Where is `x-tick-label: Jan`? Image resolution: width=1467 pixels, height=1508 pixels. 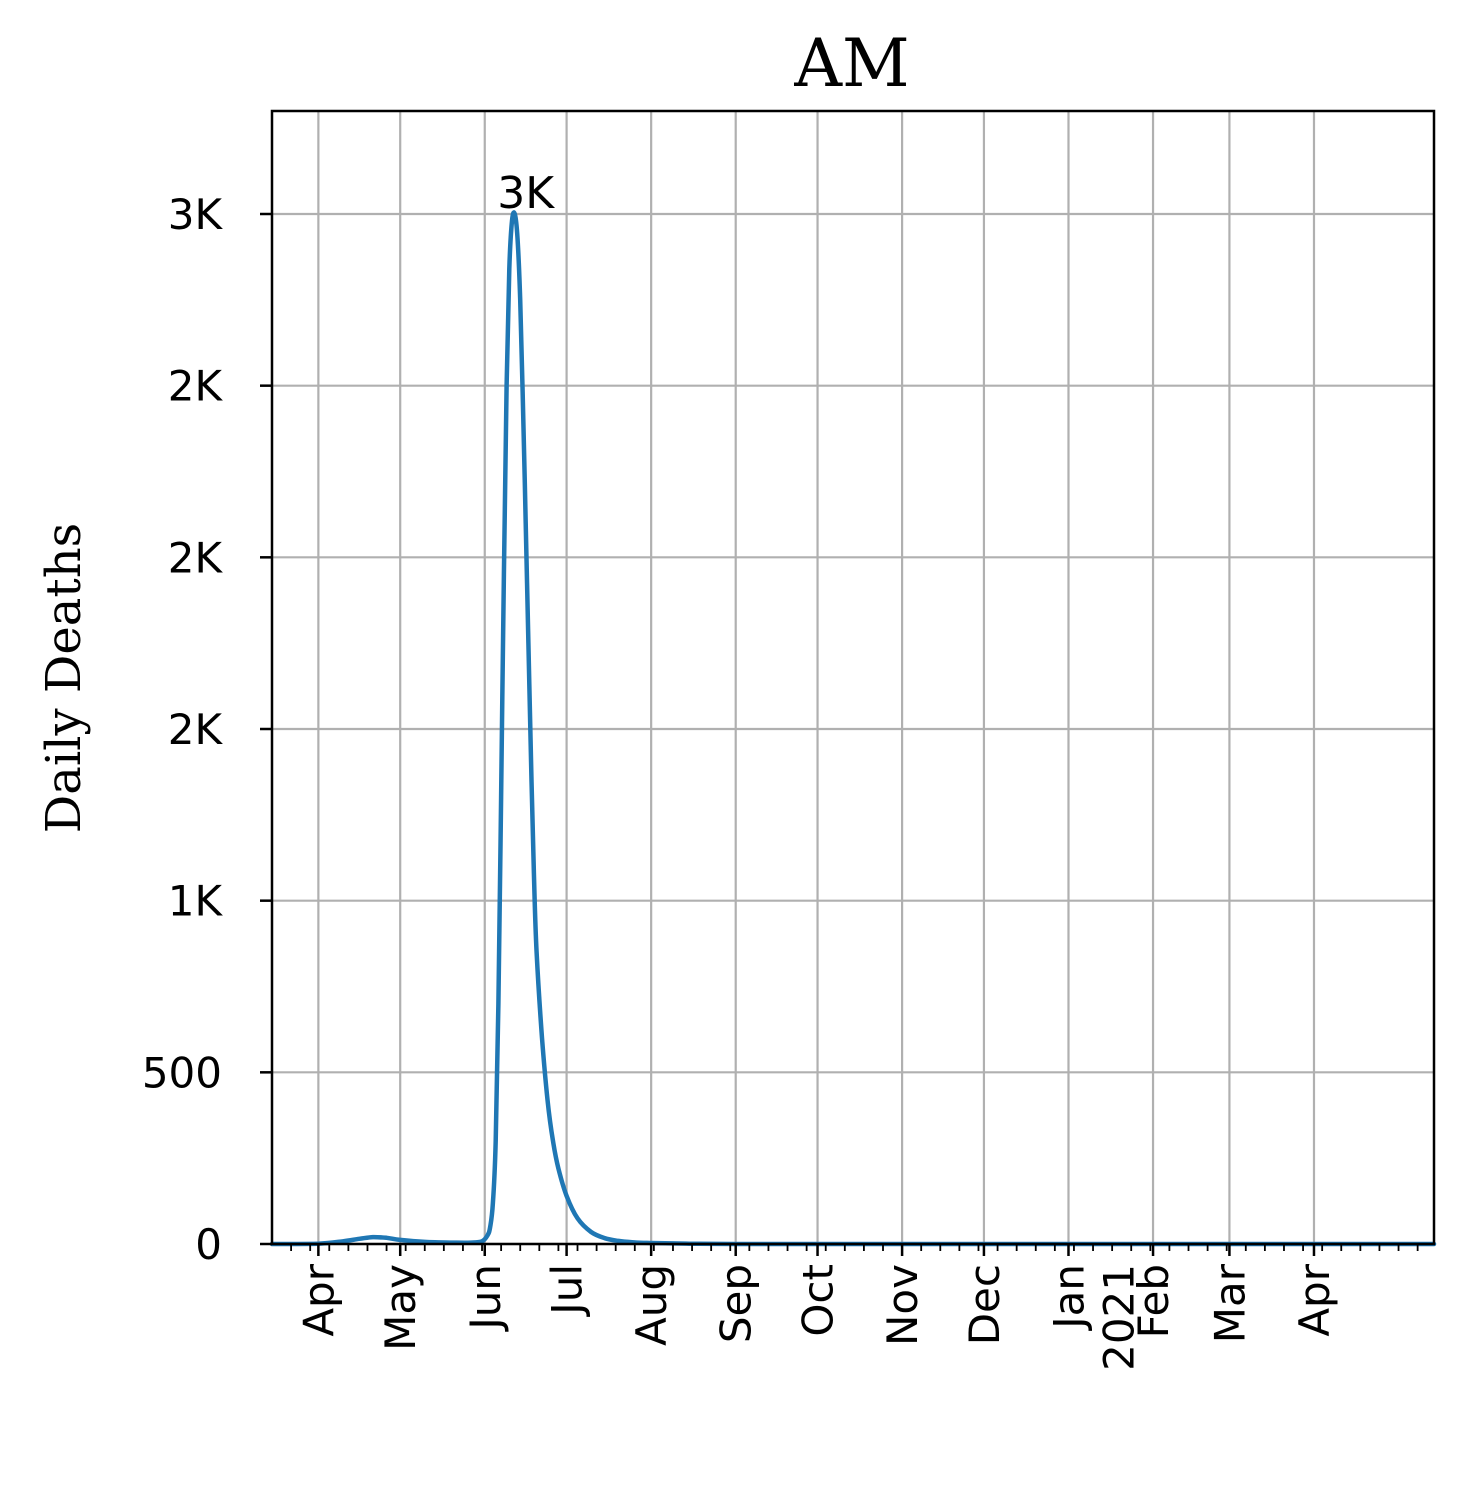 x-tick-label: Jan is located at coordinates (1068, 1298).